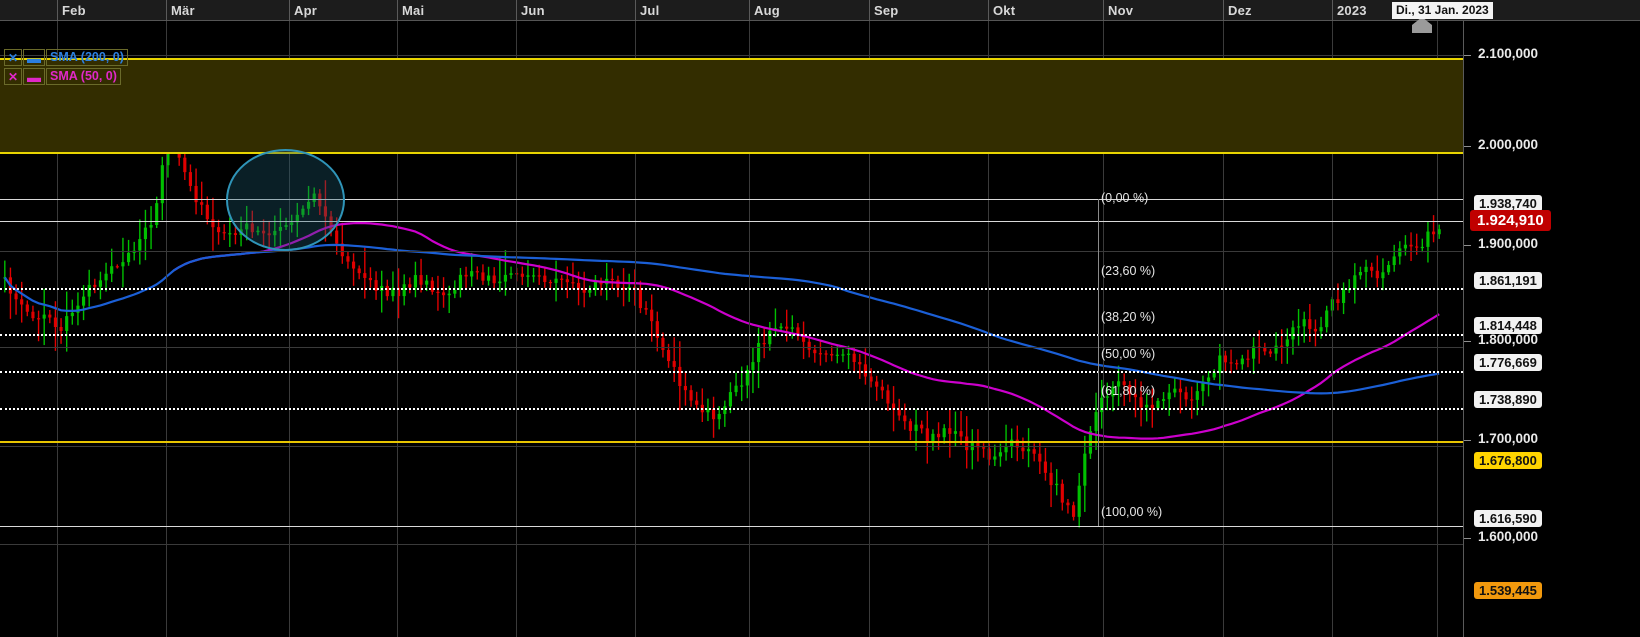 The width and height of the screenshot is (1640, 637). Describe the element at coordinates (1098, 362) in the screenshot. I see `fib-anchor-tick` at that location.